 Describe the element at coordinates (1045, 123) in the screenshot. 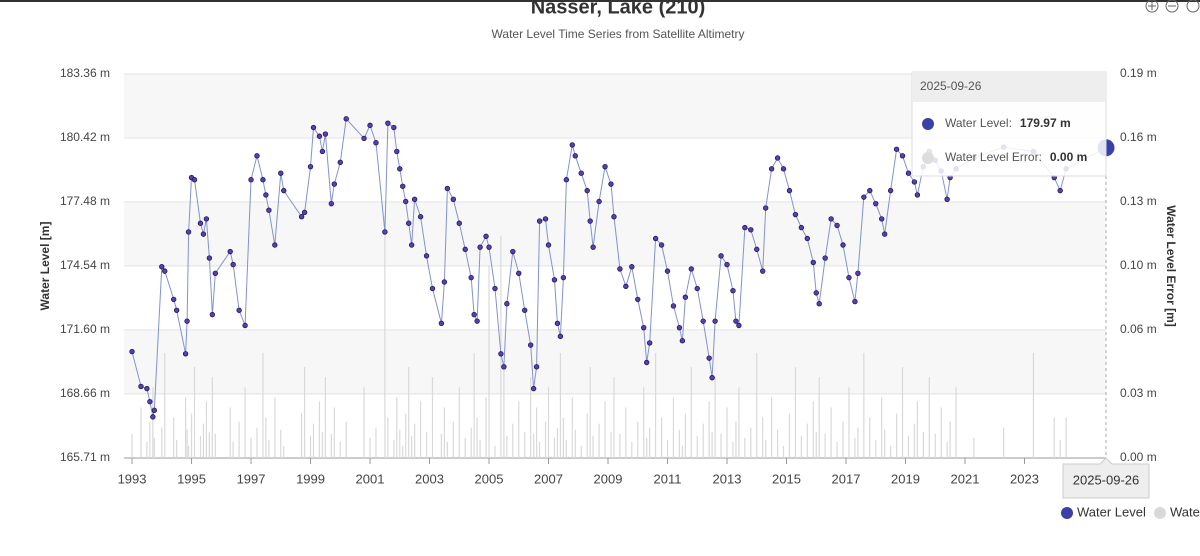

I see `tooltip-value: 179.97 m` at that location.